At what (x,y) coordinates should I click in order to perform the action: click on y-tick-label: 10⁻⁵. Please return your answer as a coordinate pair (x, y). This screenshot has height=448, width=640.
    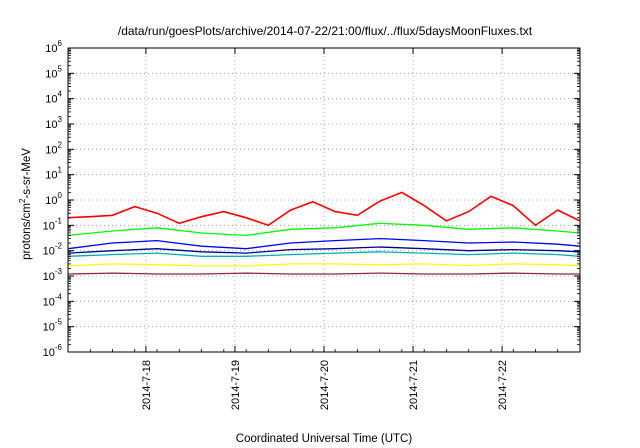
    Looking at the image, I should click on (53, 326).